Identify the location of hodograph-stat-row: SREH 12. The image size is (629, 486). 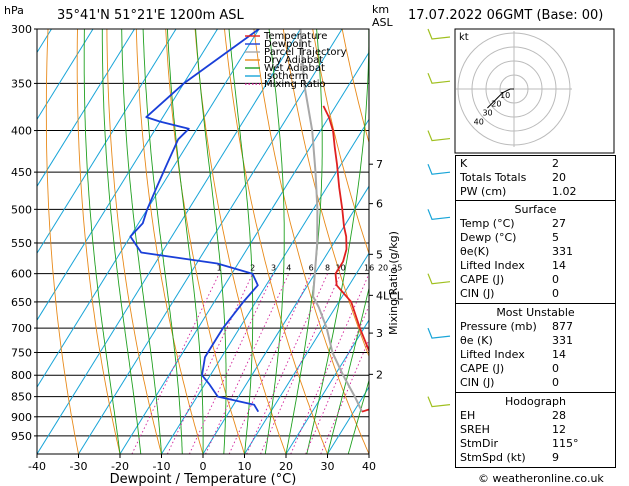
(535, 429).